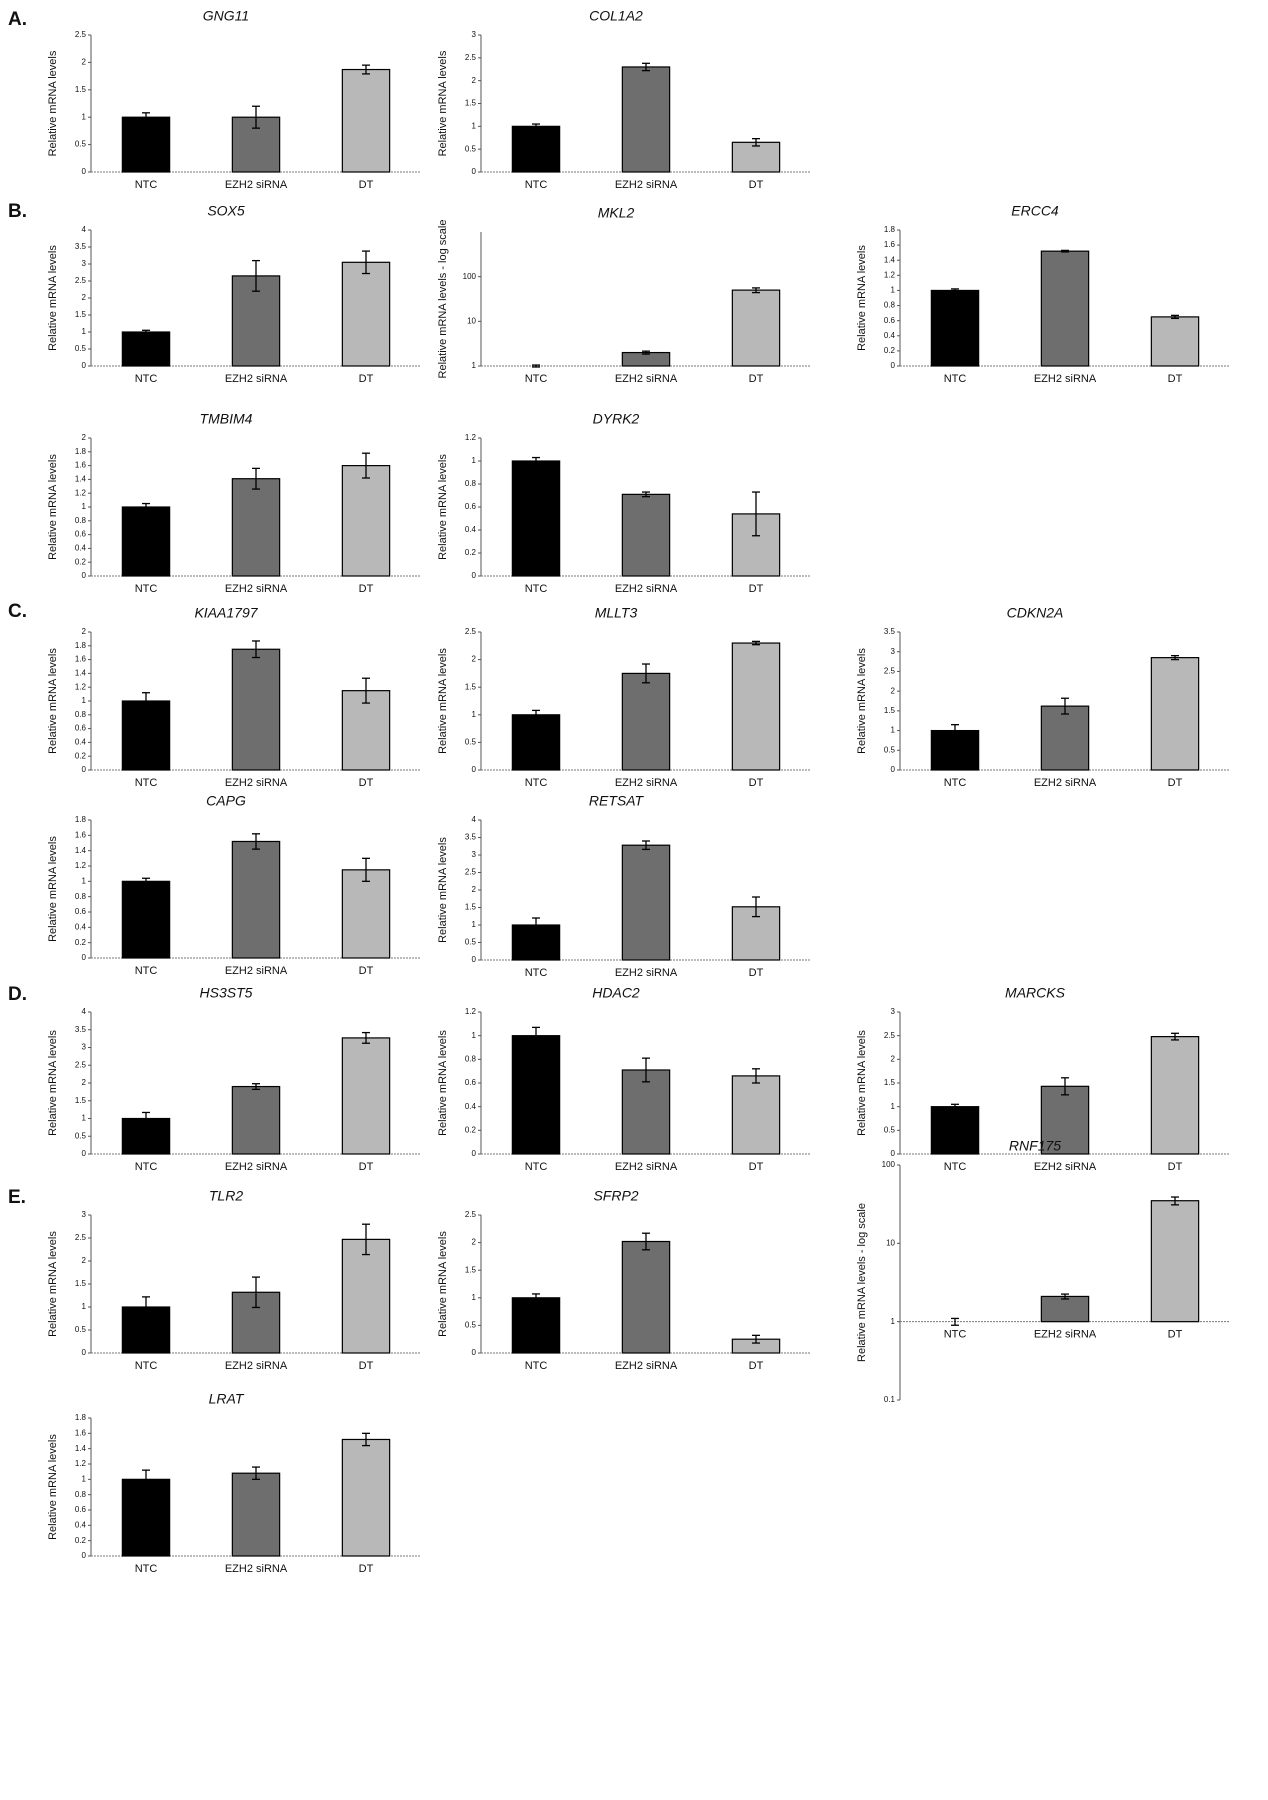 This screenshot has width=1268, height=1800. What do you see at coordinates (617, 801) in the screenshot?
I see `chart-title: RETSAT` at bounding box center [617, 801].